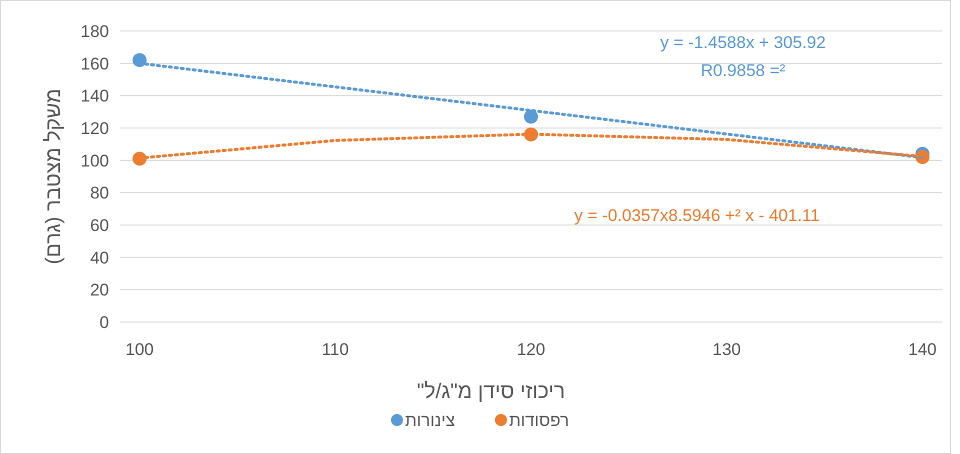 Image resolution: width=960 pixels, height=454 pixels. I want to click on annotation: R0.9858 =², so click(743, 70).